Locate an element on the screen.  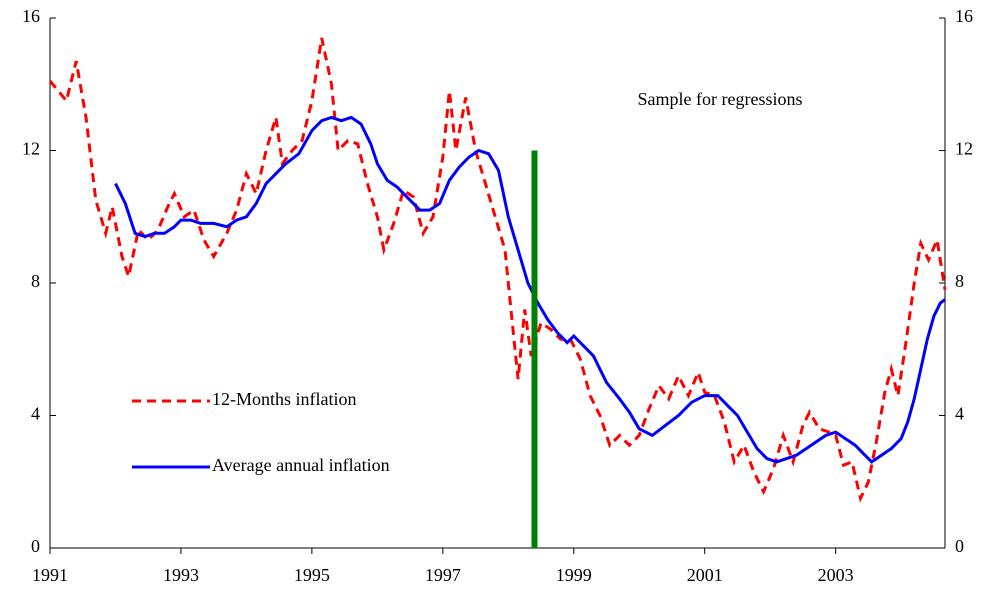
y-tick-label: 8 is located at coordinates (35, 281).